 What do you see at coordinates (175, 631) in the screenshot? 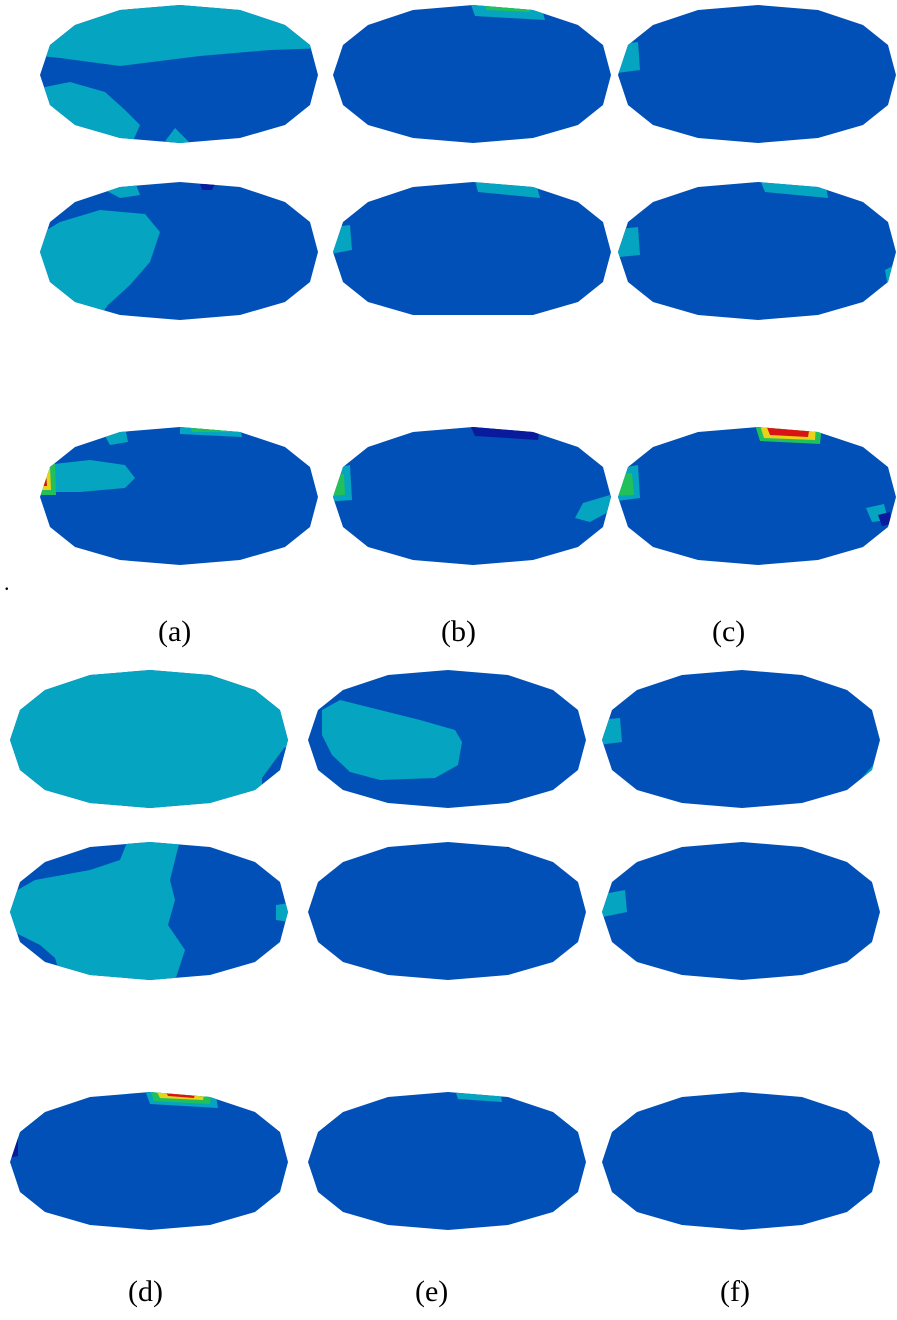
I see `panel-label-a: (a)` at bounding box center [175, 631].